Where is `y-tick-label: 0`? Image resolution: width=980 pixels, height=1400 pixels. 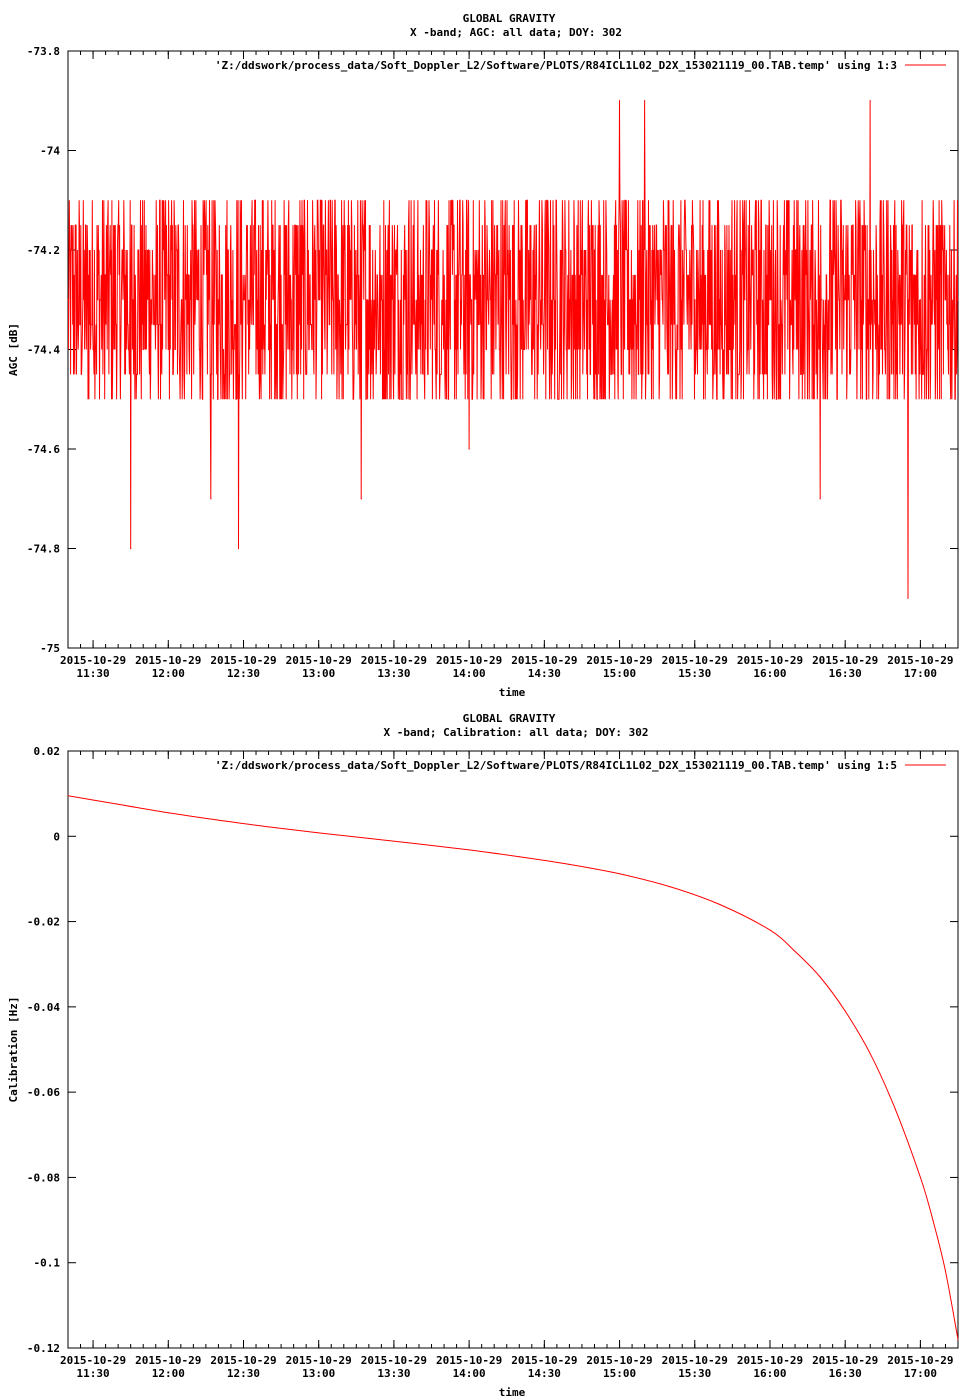
y-tick-label: 0 is located at coordinates (56, 836).